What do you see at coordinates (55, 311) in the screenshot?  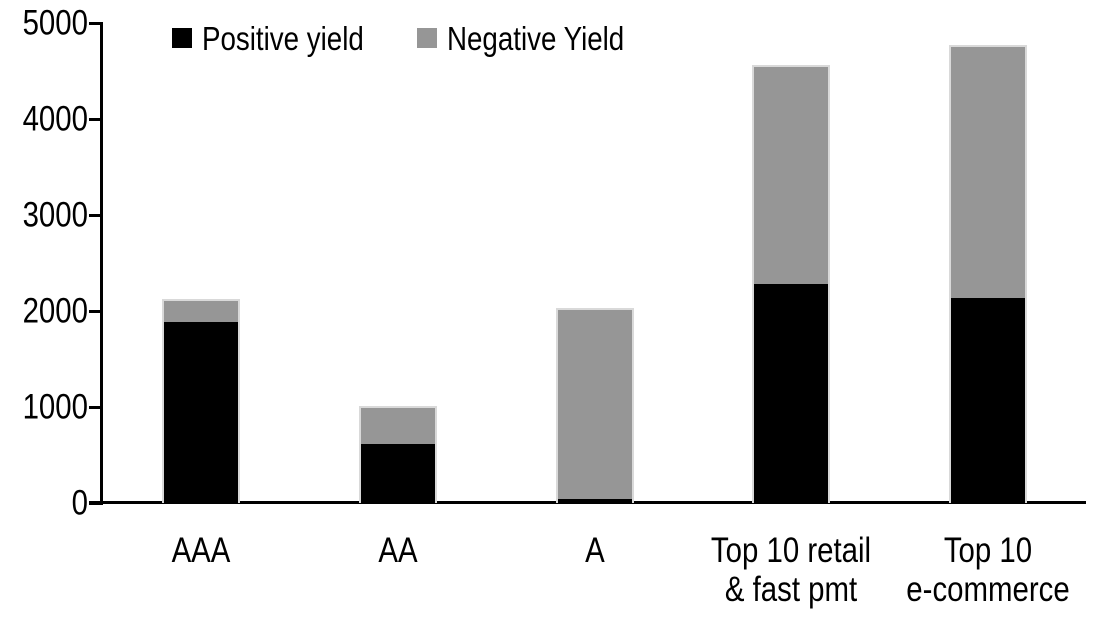 I see `y-tick-label-2000: 2000` at bounding box center [55, 311].